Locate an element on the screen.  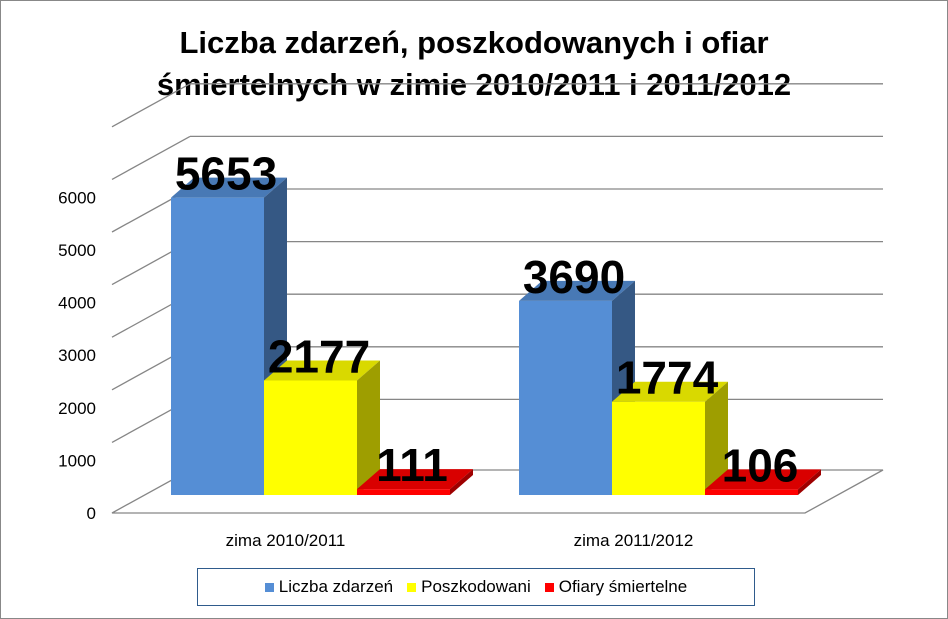
legend-item-poszkodowani: Poszkodowani is located at coordinates (469, 587).